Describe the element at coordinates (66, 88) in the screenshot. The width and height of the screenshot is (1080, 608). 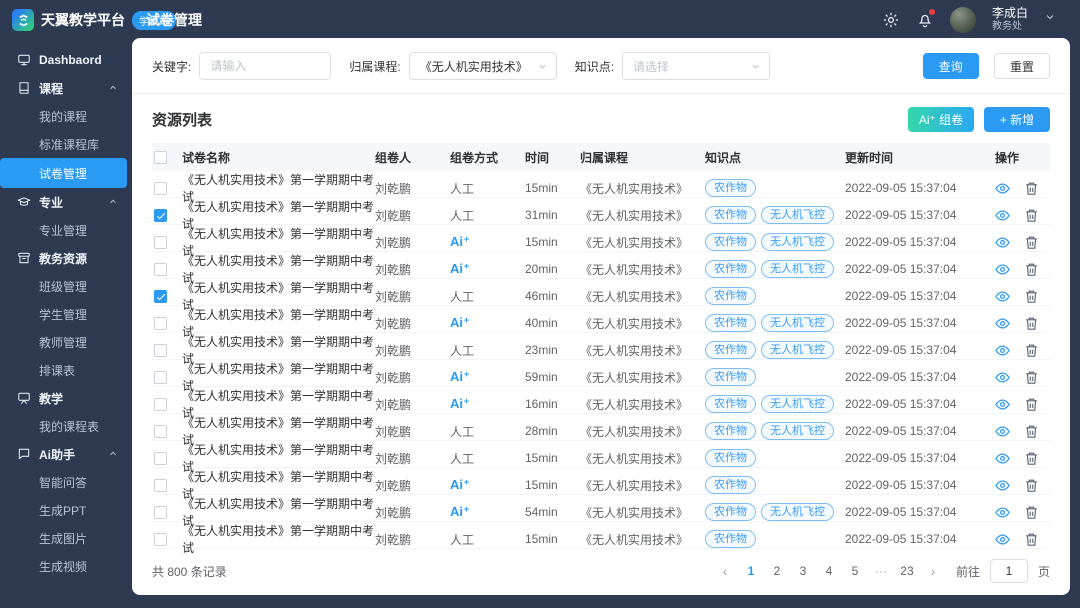
I see `sidebar-item-courses: 课程` at that location.